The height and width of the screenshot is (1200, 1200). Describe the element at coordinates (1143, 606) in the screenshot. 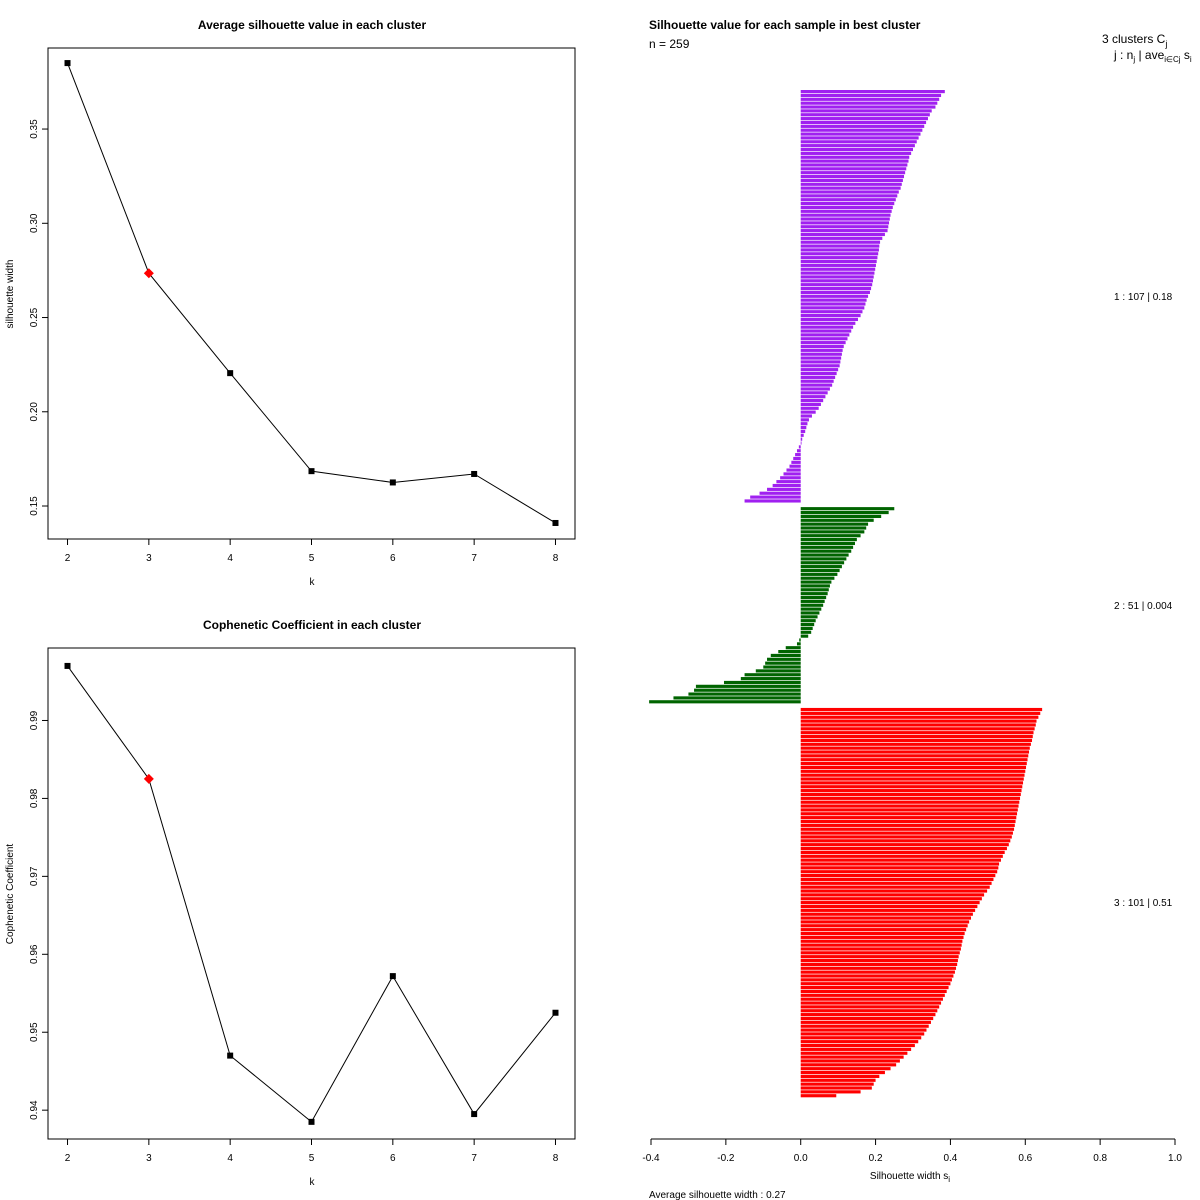

I see `cluster-2-summary: 2 : 51 | 0.004` at that location.